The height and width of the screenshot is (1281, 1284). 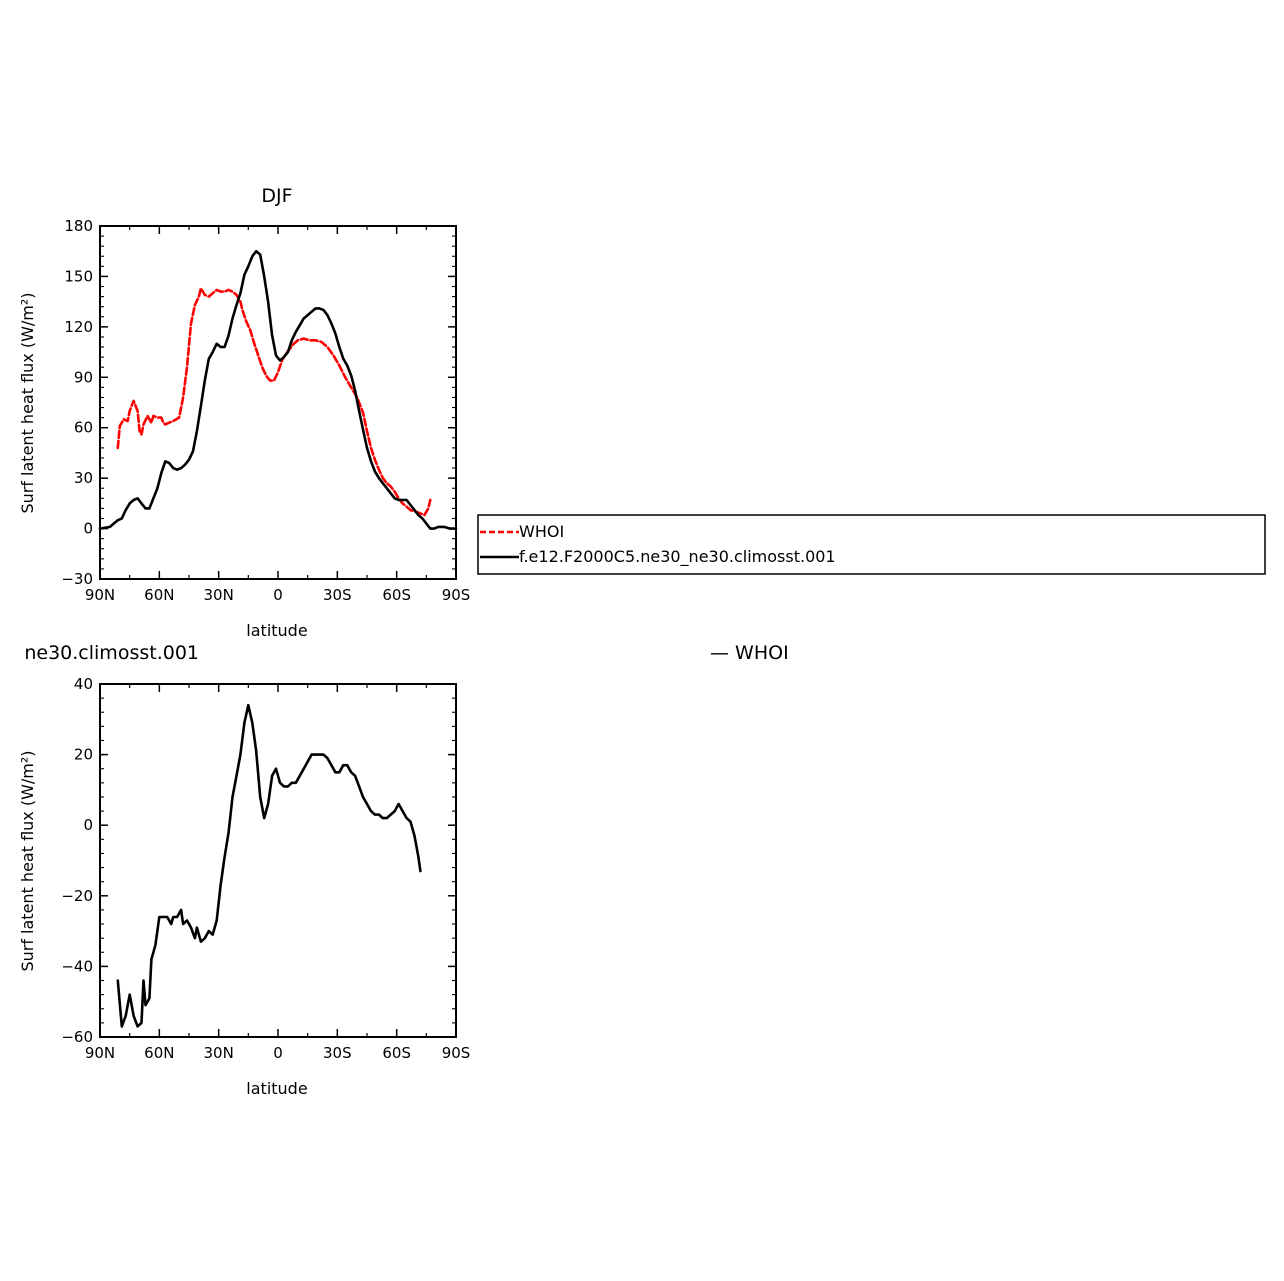 I want to click on bottom-y-tick-label: −20, so click(x=77, y=896).